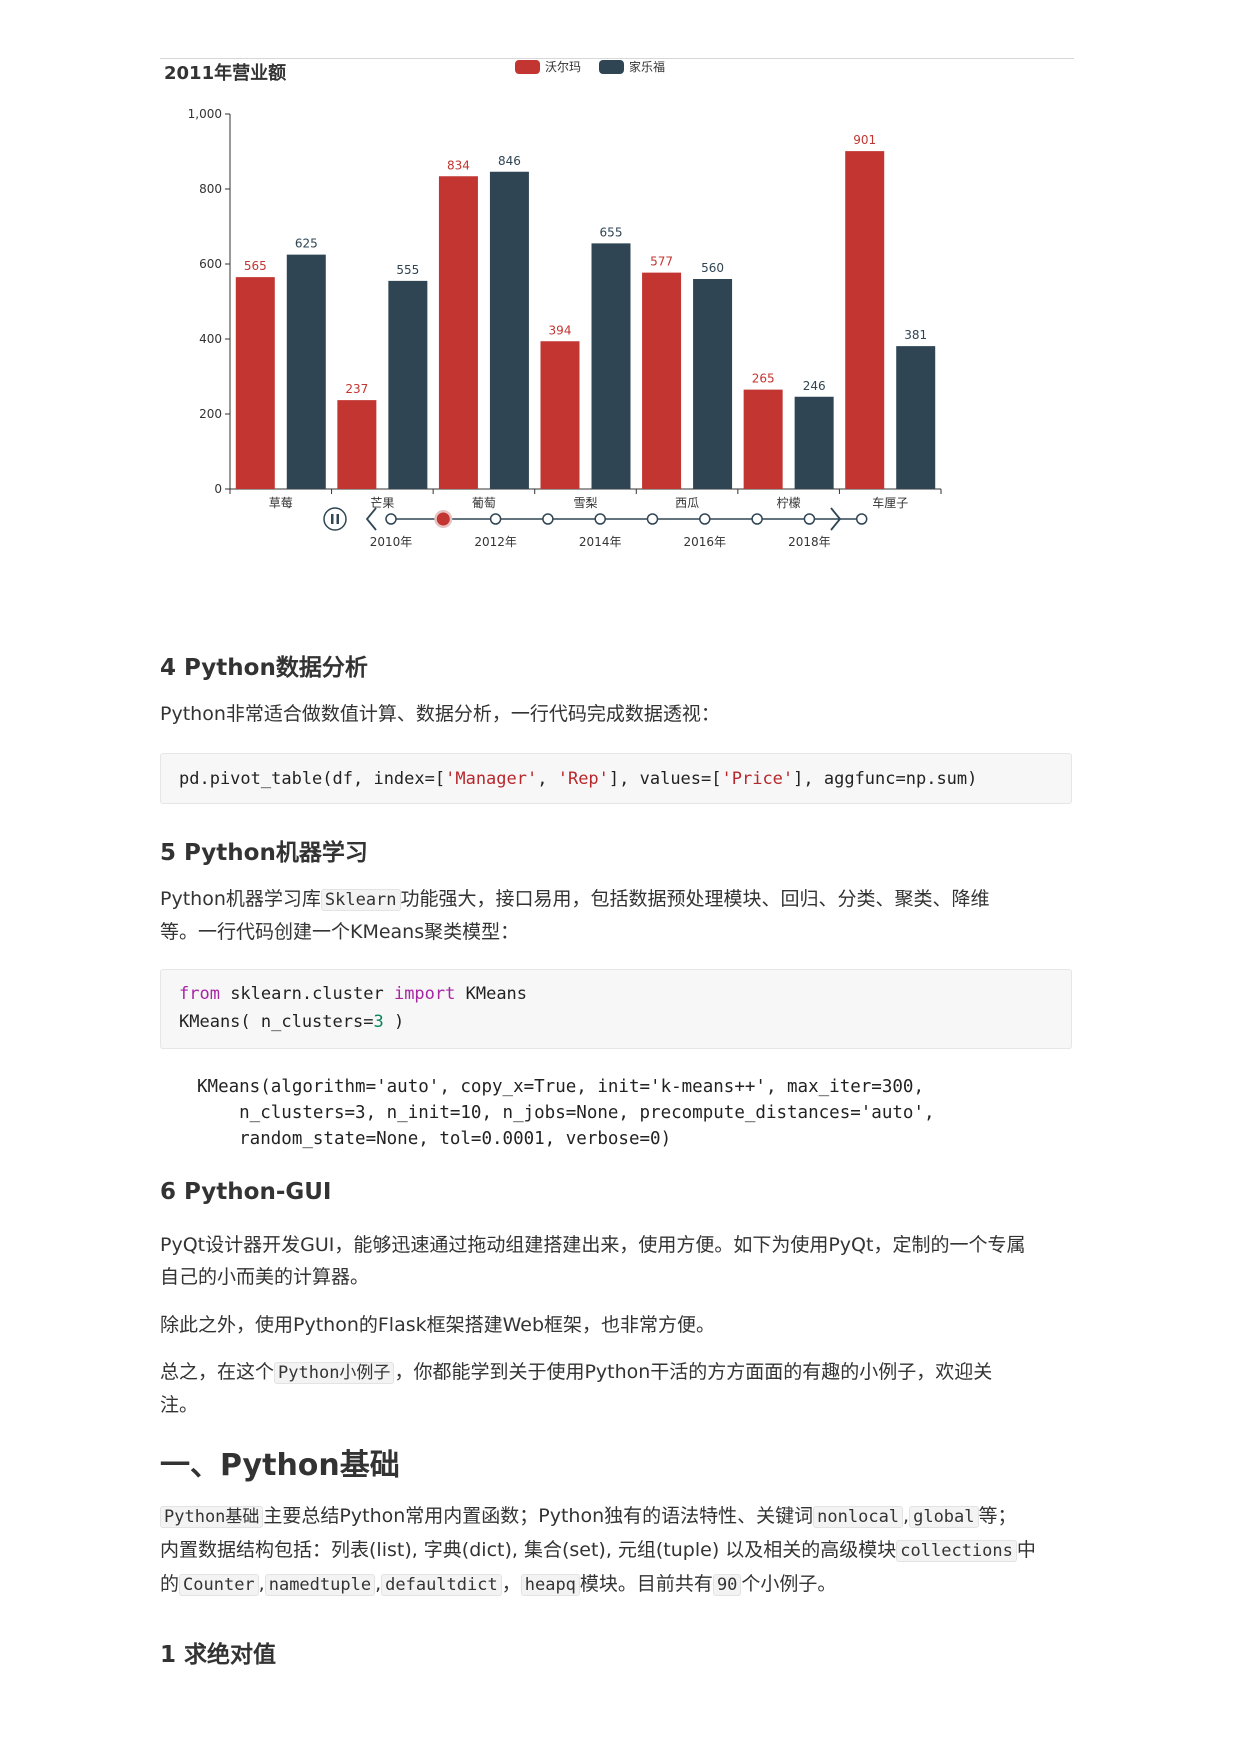 The width and height of the screenshot is (1239, 1754). I want to click on data-label: 237, so click(356, 389).